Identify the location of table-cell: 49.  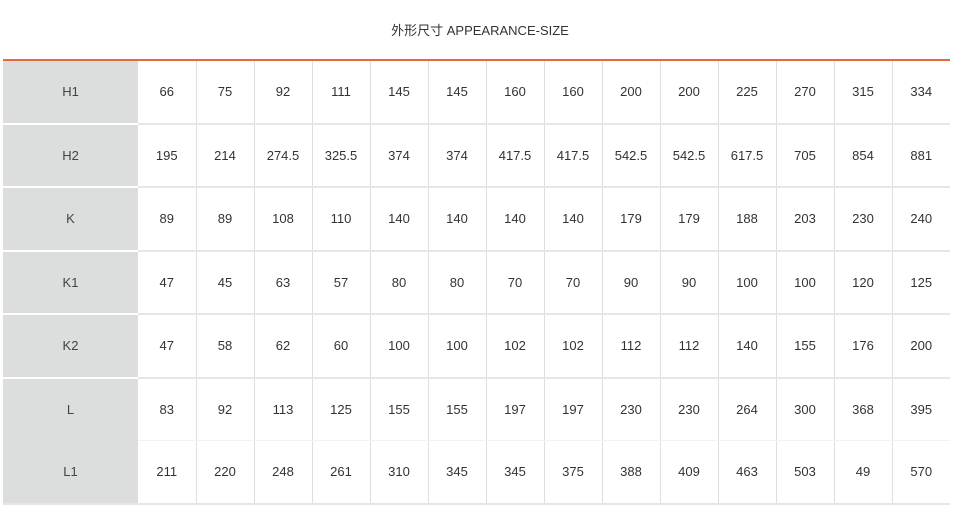
(863, 472).